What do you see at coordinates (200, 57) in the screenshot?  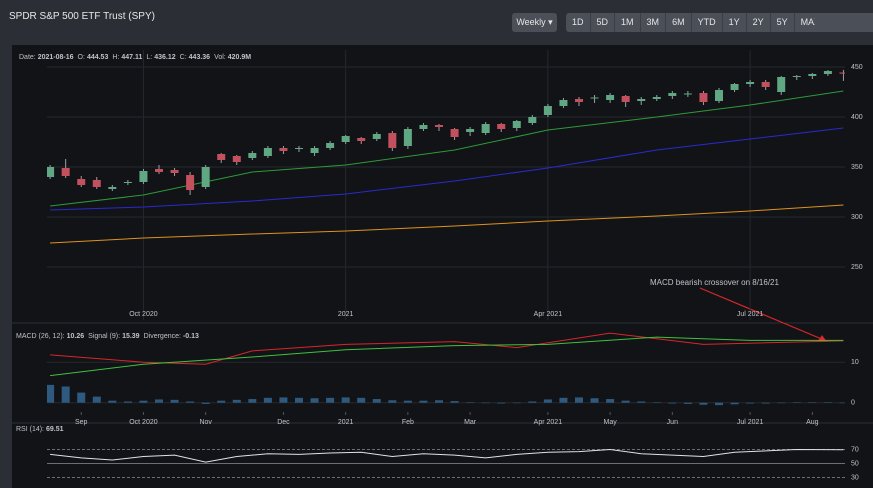 I see `info-value: 443.36` at bounding box center [200, 57].